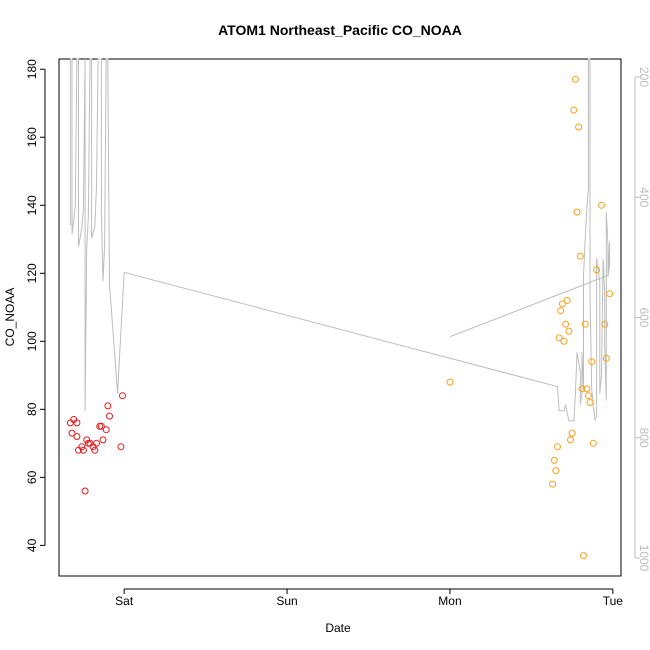 This screenshot has width=650, height=650. What do you see at coordinates (32, 545) in the screenshot?
I see `y-tick-label: 40` at bounding box center [32, 545].